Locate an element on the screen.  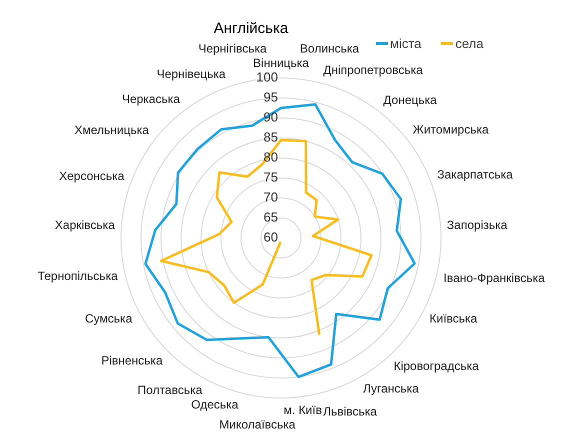
spoke-label: Рівненська is located at coordinates (132, 361).